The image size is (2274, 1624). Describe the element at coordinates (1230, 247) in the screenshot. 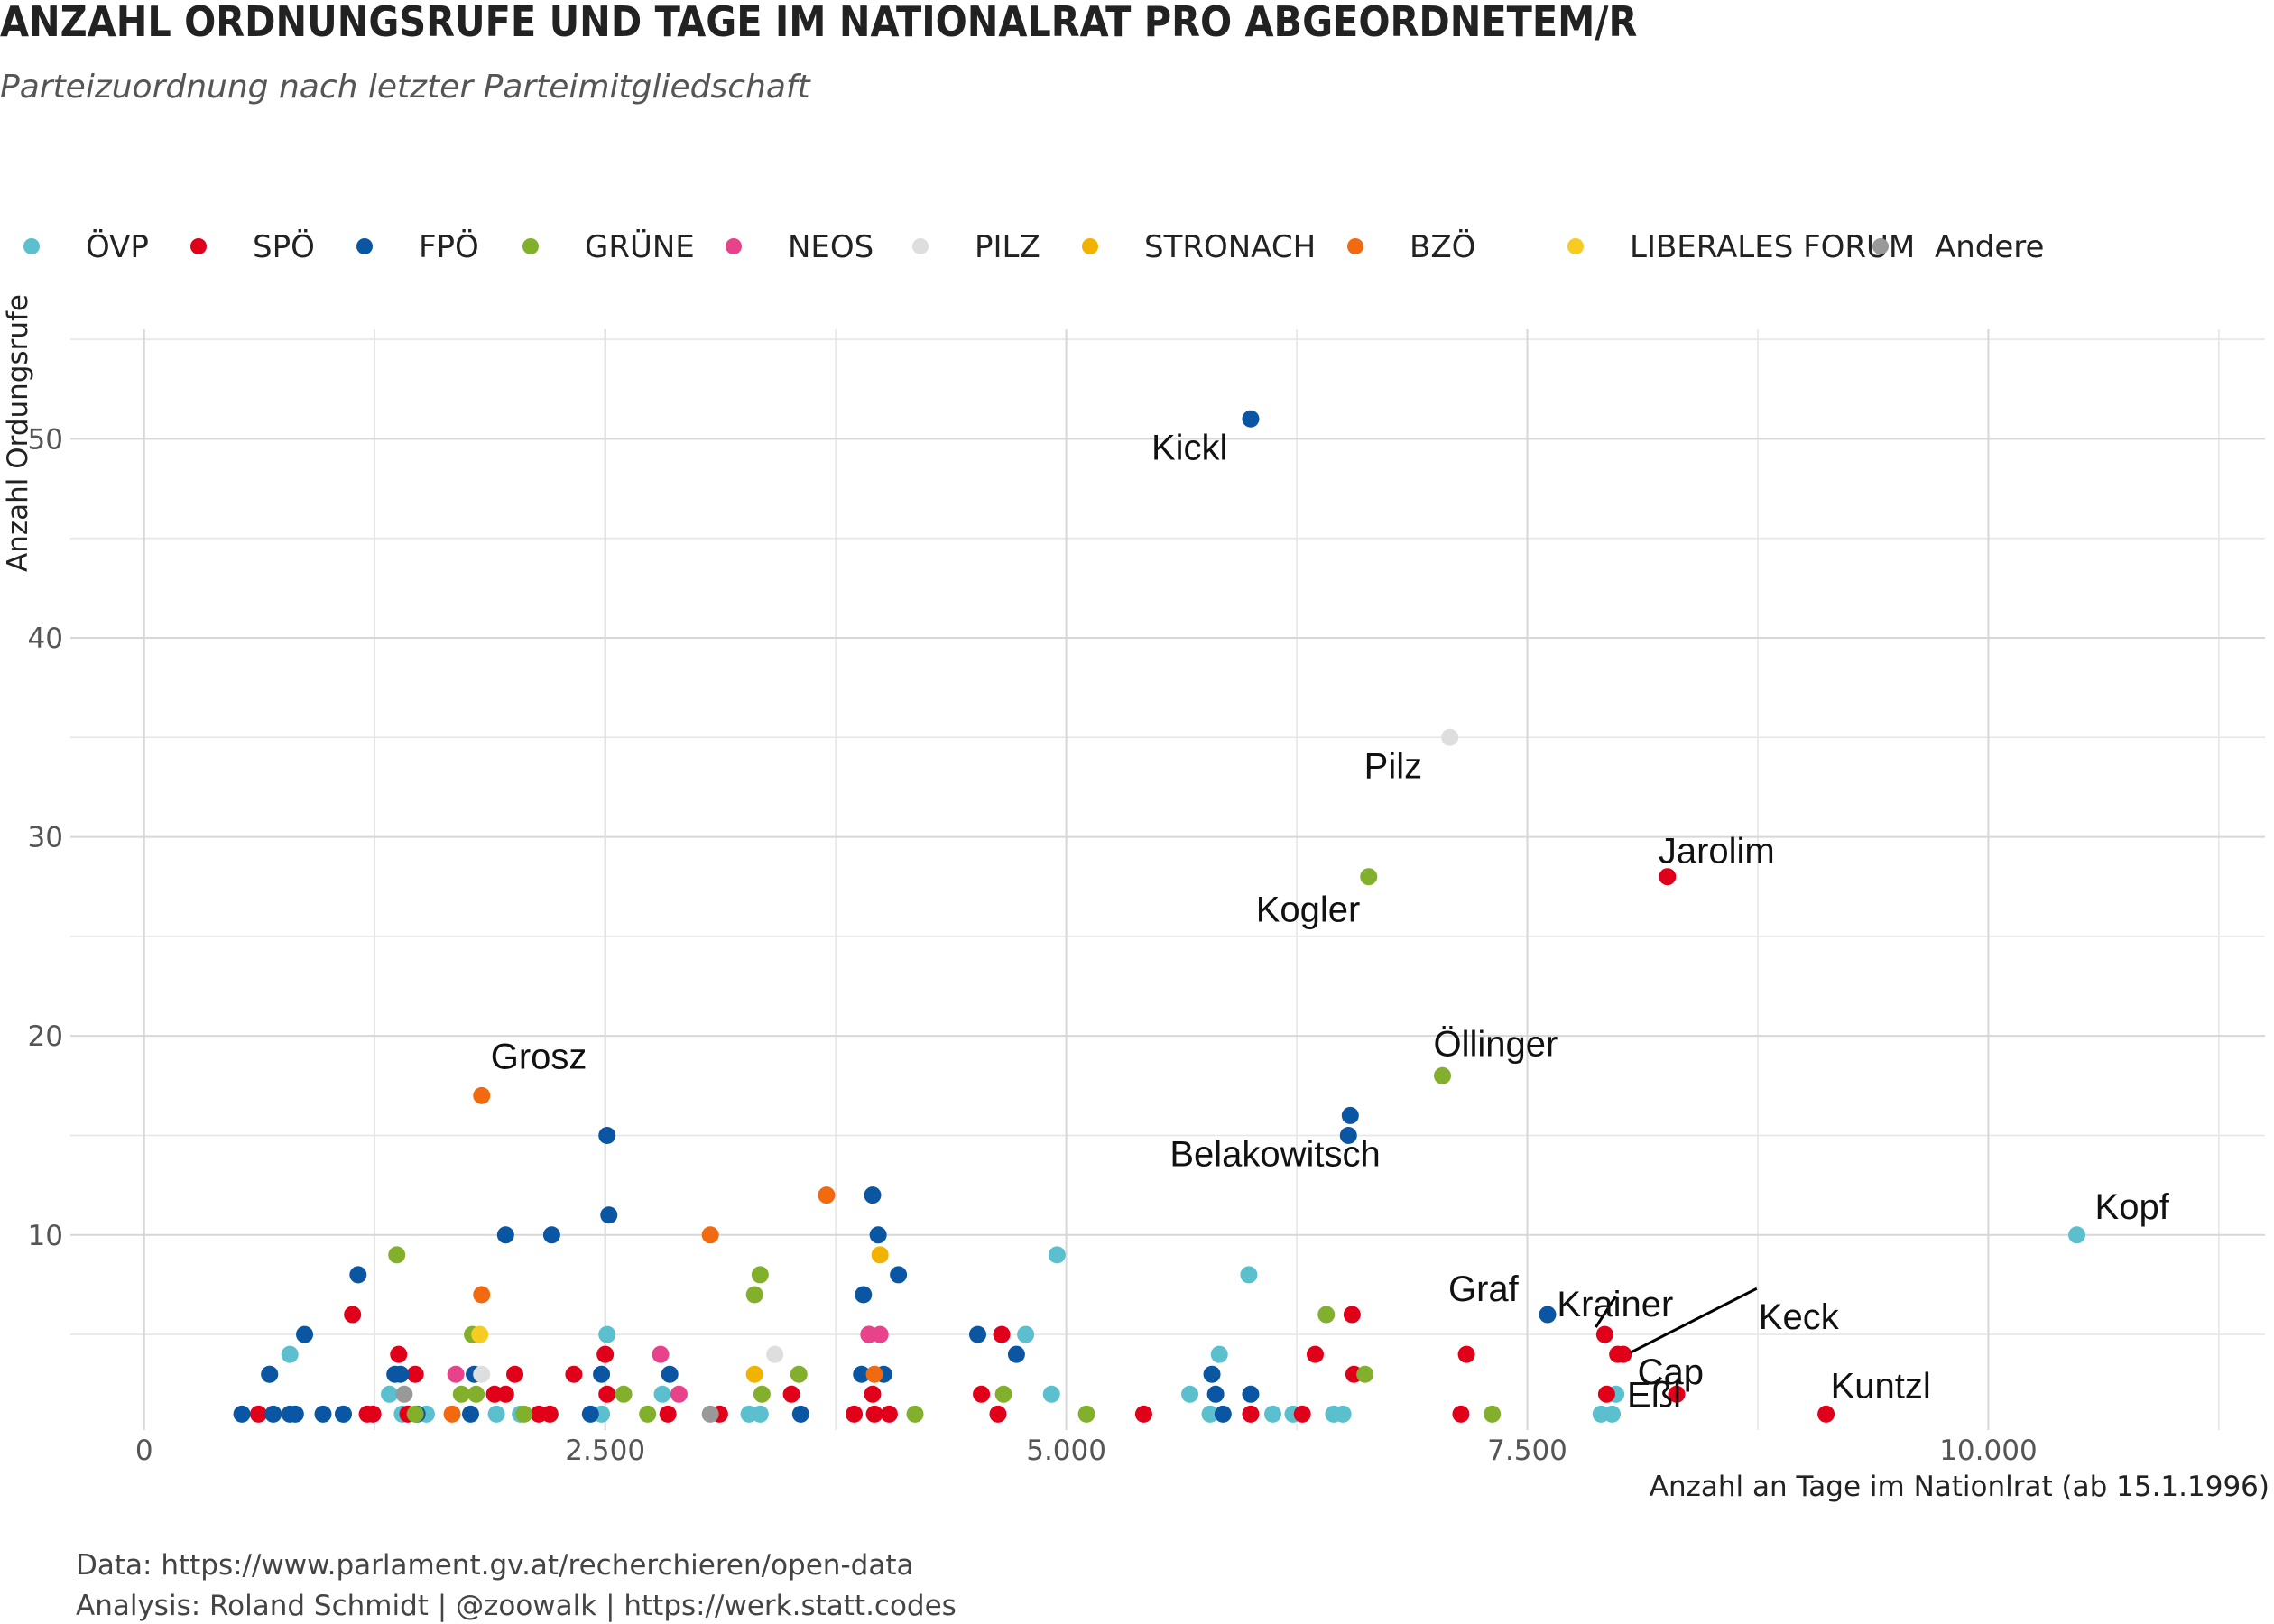

I see `legend-label: STRONACH` at that location.